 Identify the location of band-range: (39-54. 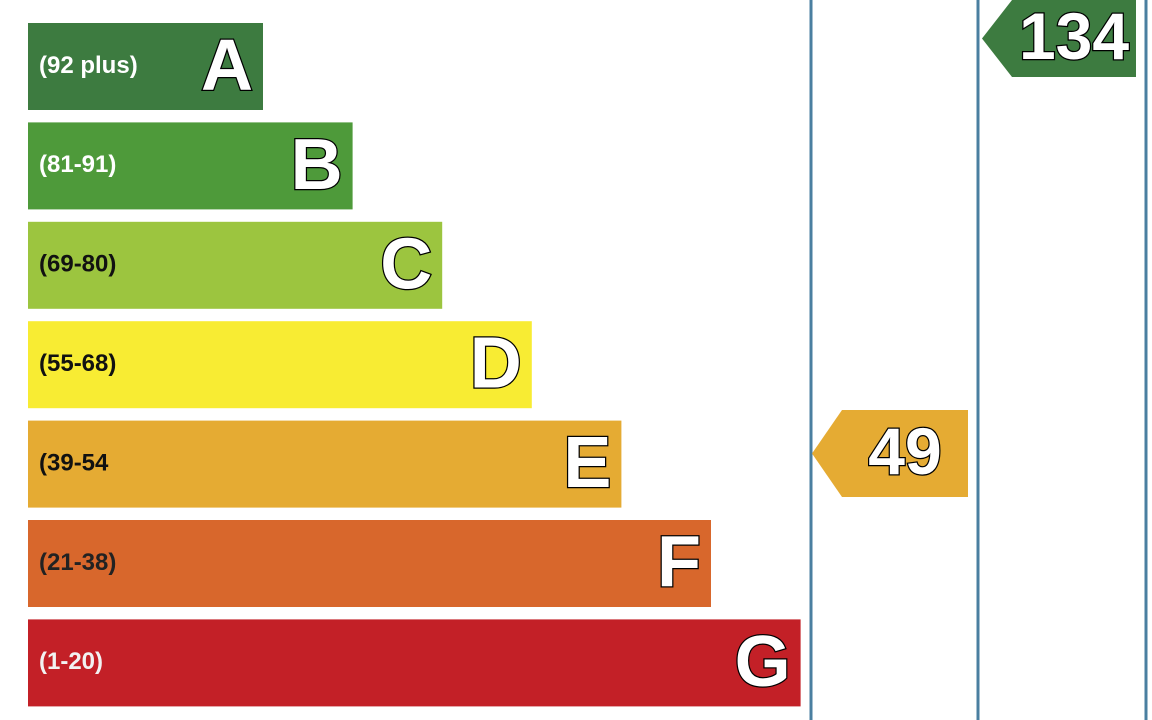
(74, 462).